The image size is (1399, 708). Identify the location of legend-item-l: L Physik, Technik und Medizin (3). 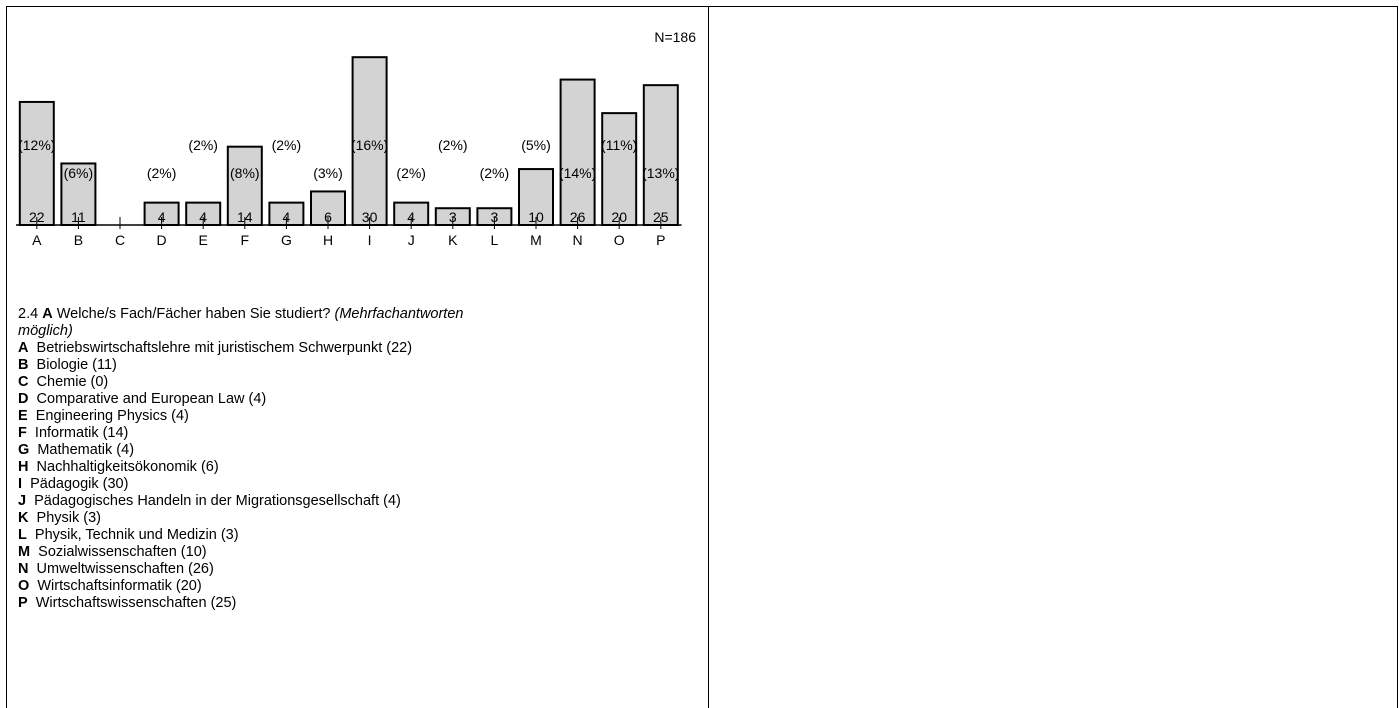
(358, 535).